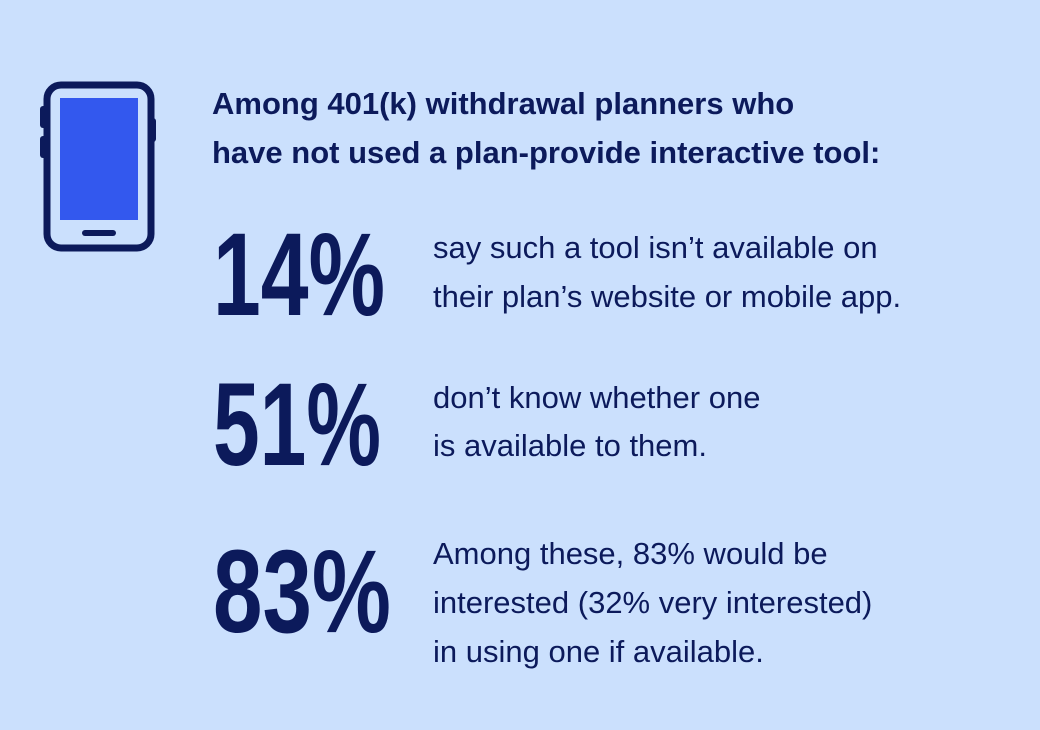 The height and width of the screenshot is (730, 1040). I want to click on title-line: Among 401(k) withdrawal planners who, so click(503, 103).